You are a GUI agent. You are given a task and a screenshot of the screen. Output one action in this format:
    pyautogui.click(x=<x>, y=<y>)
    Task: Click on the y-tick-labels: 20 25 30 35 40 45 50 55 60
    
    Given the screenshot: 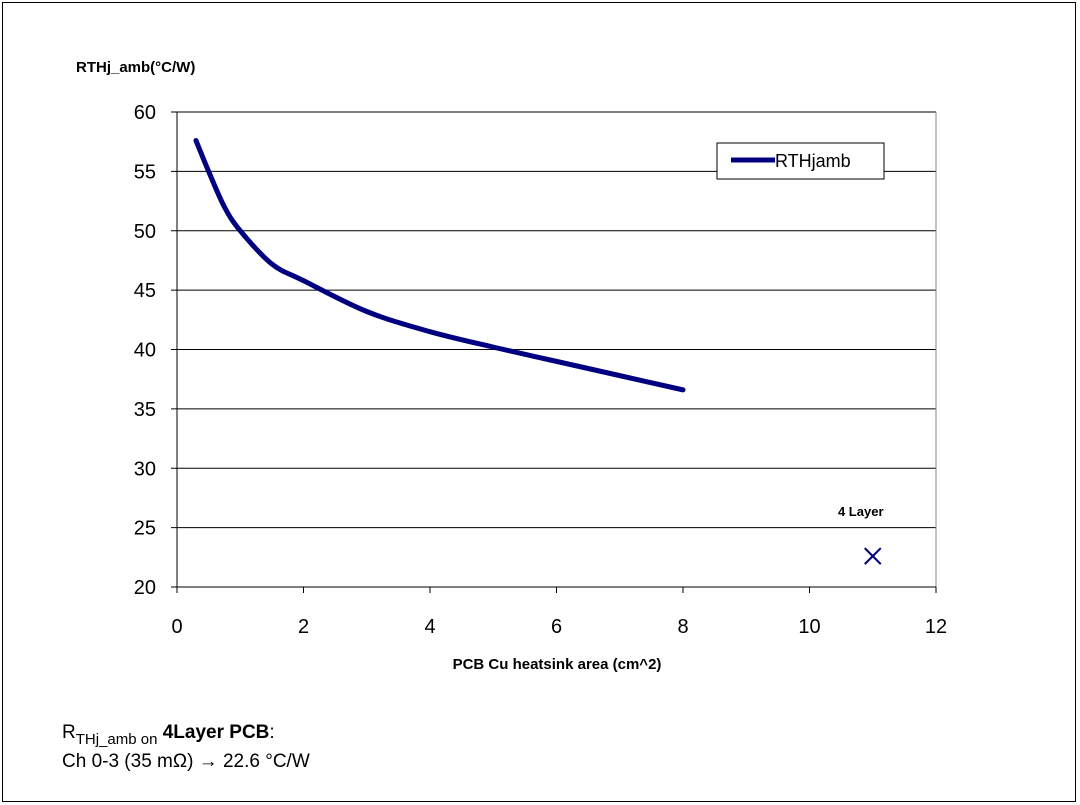 What is the action you would take?
    pyautogui.click(x=145, y=350)
    